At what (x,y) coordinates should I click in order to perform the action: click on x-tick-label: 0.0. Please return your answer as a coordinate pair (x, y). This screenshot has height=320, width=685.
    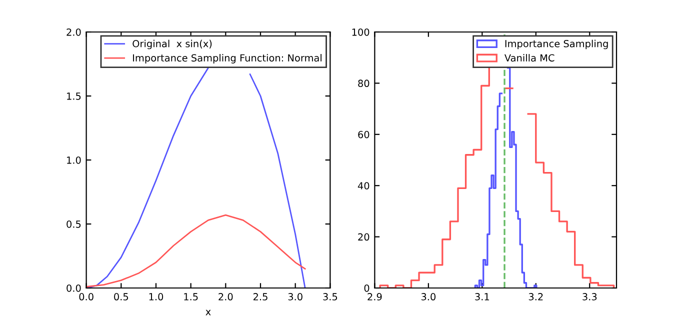
    Looking at the image, I should click on (86, 296).